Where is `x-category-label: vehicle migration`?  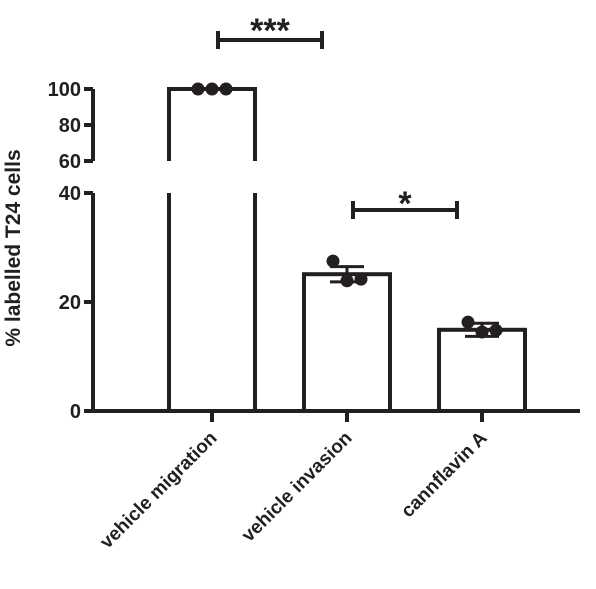 x-category-label: vehicle migration is located at coordinates (158, 490).